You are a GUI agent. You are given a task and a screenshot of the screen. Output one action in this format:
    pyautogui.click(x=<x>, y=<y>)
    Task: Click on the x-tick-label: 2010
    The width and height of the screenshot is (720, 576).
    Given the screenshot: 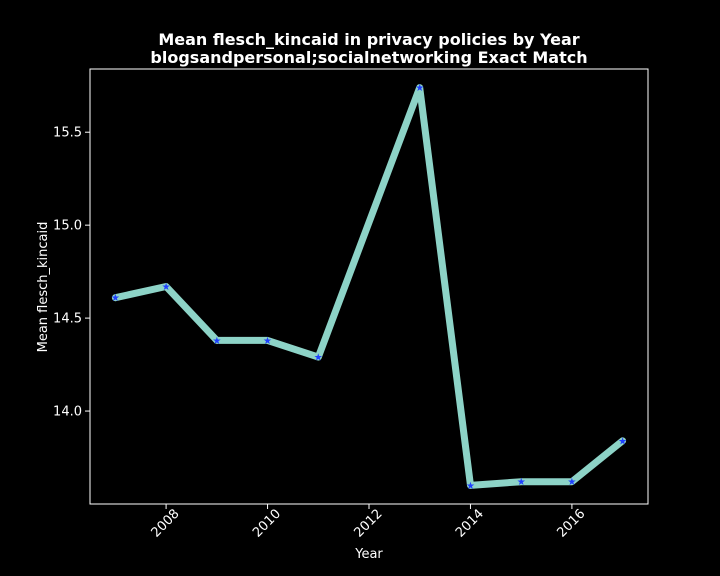 What is the action you would take?
    pyautogui.click(x=267, y=524)
    